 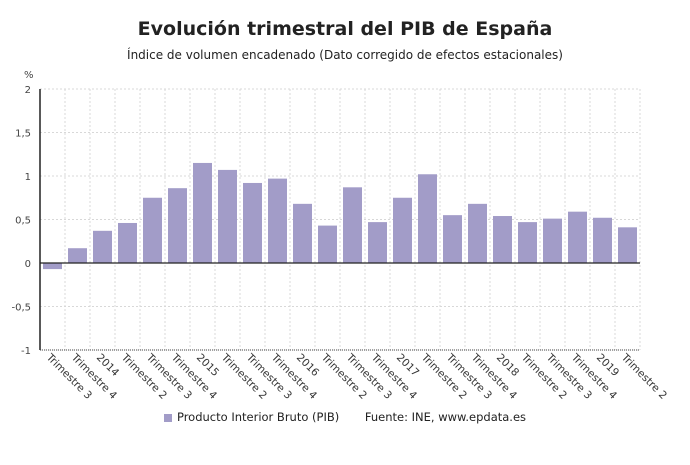 What do you see at coordinates (167, 417) in the screenshot?
I see `legend-swatch` at bounding box center [167, 417].